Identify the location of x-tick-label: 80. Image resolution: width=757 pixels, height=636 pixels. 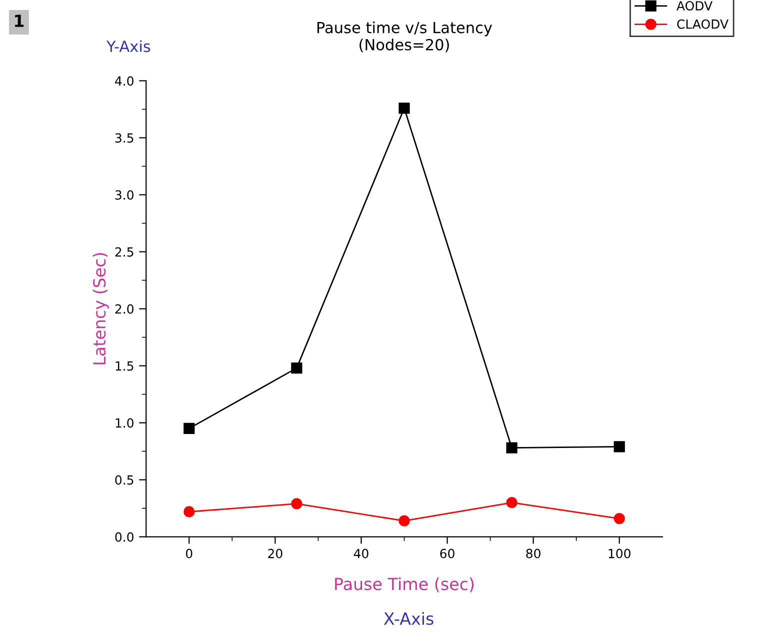
(533, 553).